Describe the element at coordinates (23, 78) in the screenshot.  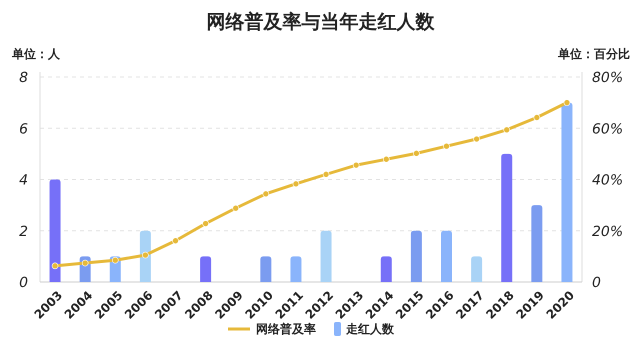
I see `y-tick-label: 8` at that location.